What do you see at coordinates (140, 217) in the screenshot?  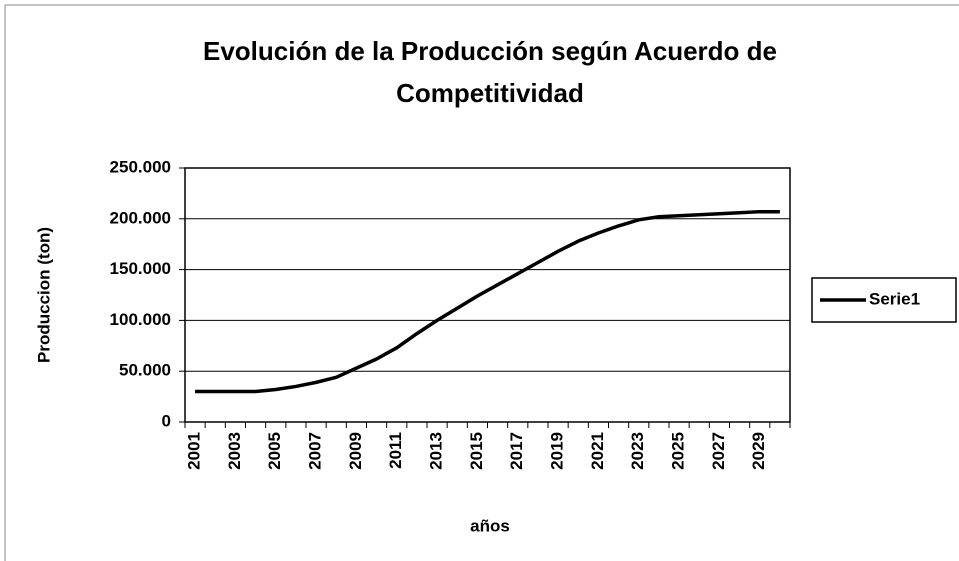 I see `y-tick-label: 200.000` at bounding box center [140, 217].